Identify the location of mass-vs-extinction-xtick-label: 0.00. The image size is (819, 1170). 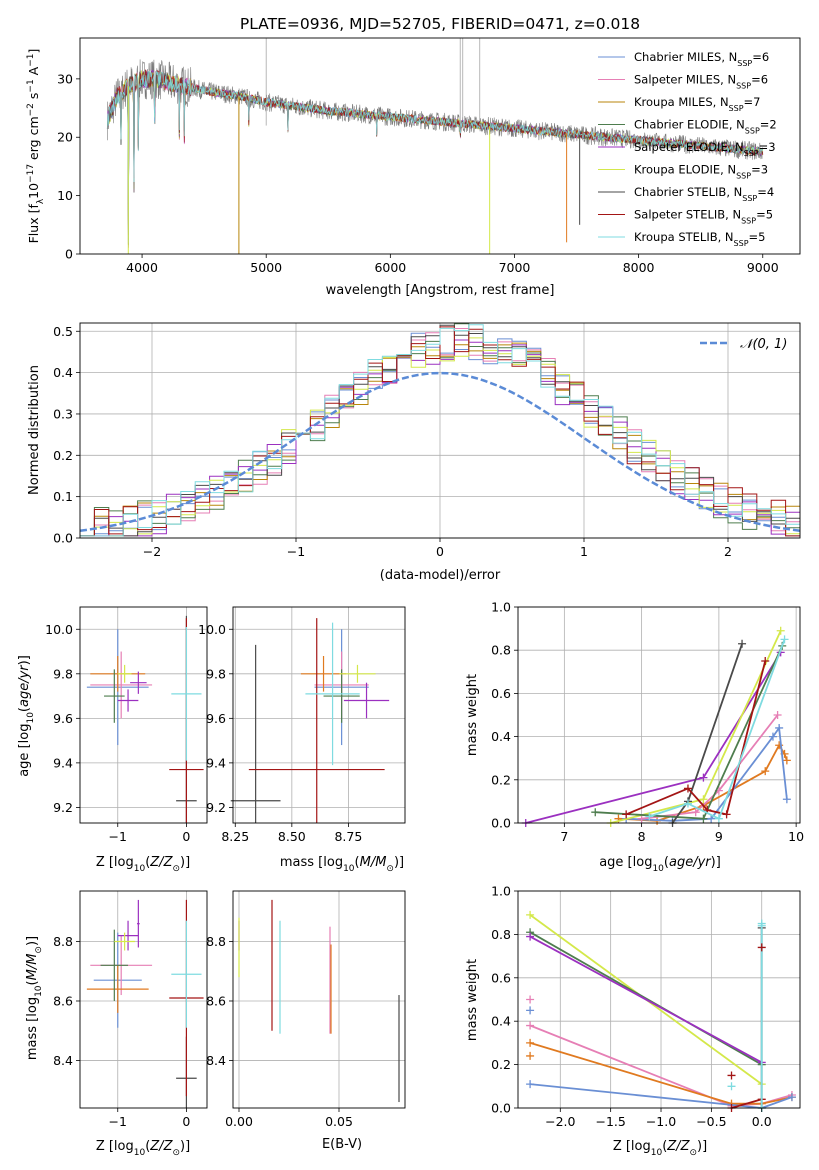
(239, 1121).